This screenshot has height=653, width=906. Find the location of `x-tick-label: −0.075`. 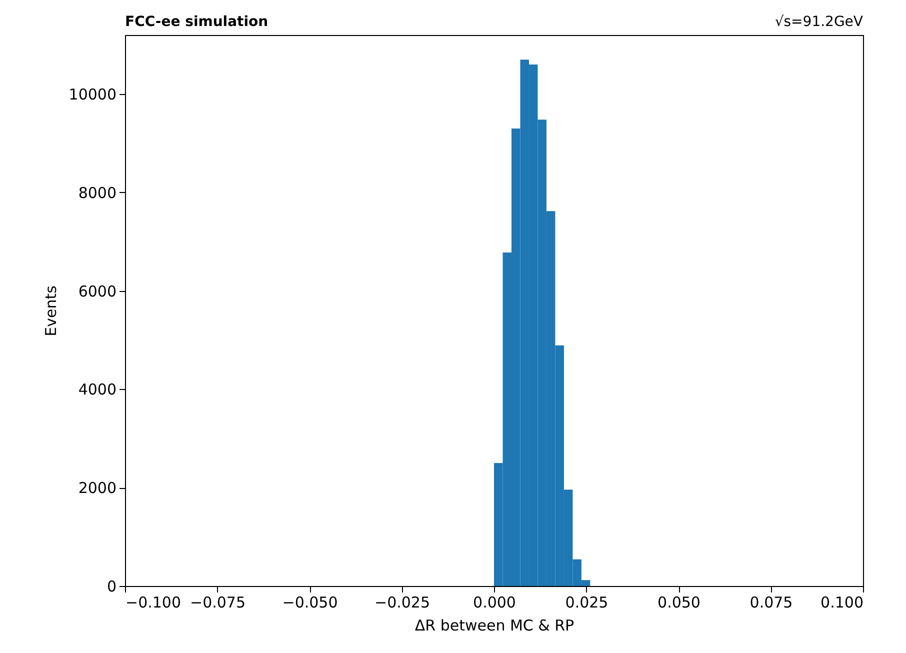

x-tick-label: −0.075 is located at coordinates (218, 603).